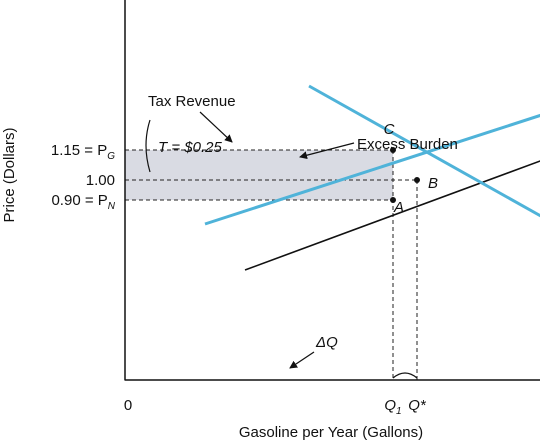  Describe the element at coordinates (393, 200) in the screenshot. I see `point-a-dot` at that location.